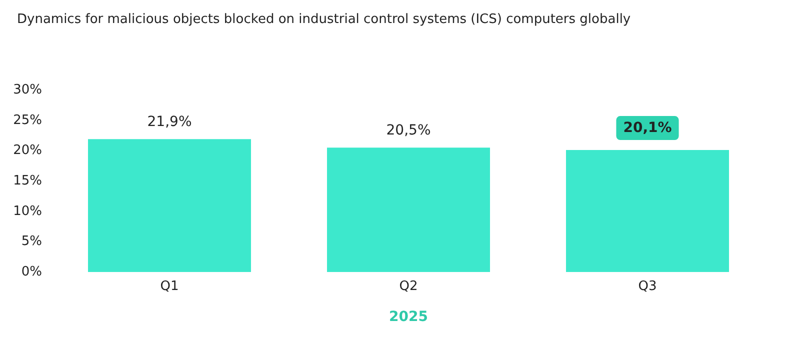  I want to click on y-tick-label: 20%, so click(27, 150).